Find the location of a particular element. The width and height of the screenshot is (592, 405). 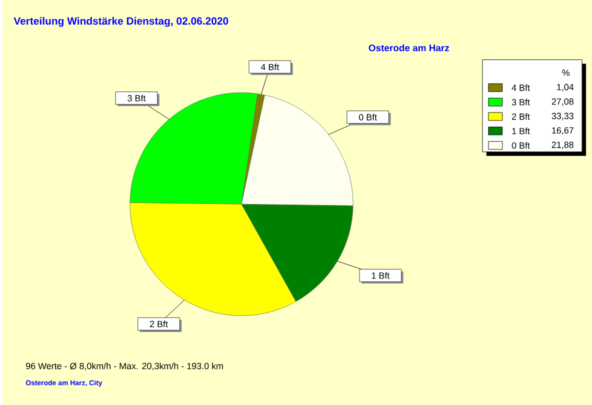

data-label: 33,33 is located at coordinates (563, 116).